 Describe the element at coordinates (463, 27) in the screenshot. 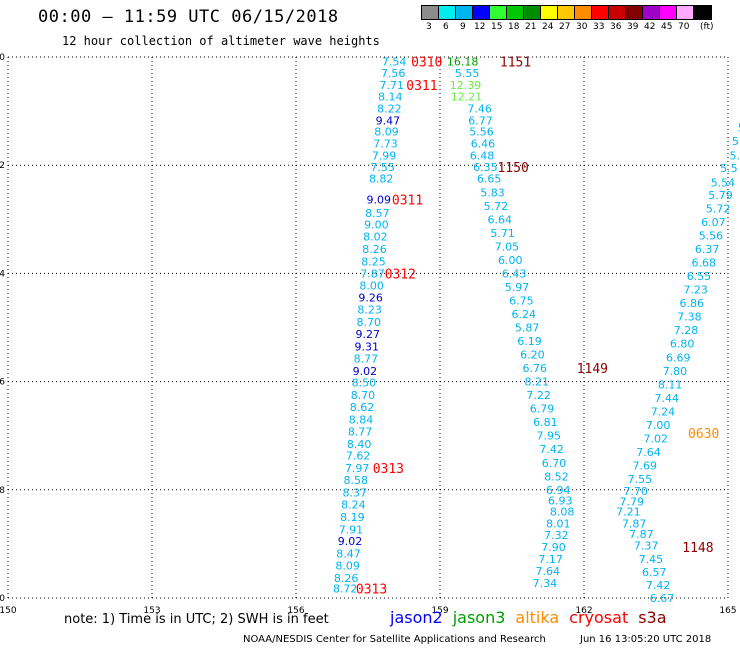

I see `legend-label: 9` at that location.